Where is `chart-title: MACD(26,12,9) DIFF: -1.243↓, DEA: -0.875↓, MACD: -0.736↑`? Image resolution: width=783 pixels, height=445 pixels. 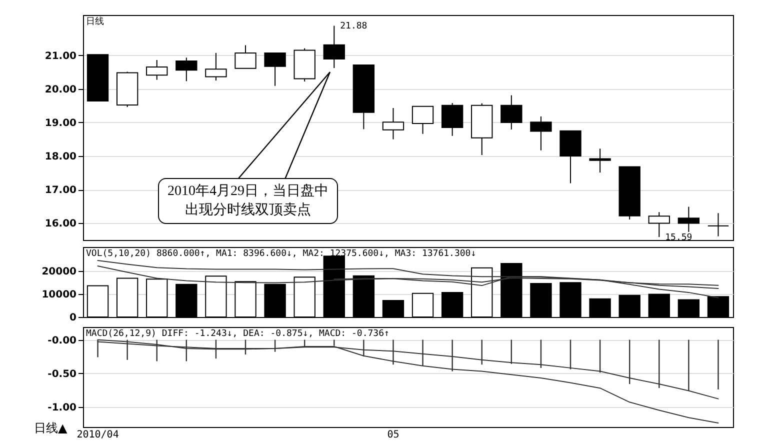 chart-title: MACD(26,12,9) DIFF: -1.243↓, DEA: -0.875↓, MACD: -0.736↑ is located at coordinates (238, 334).